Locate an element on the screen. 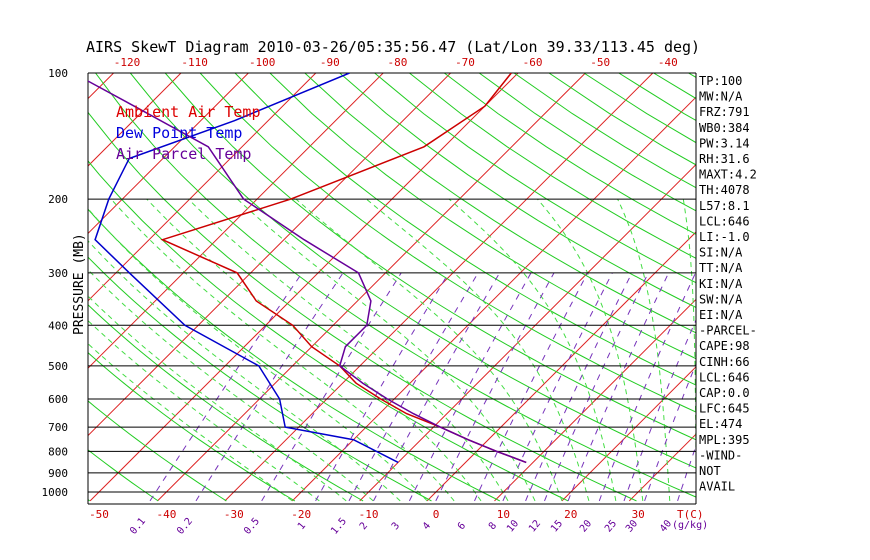 This screenshot has height=560, width=870. side-panel-line: TT:N/A is located at coordinates (721, 268).